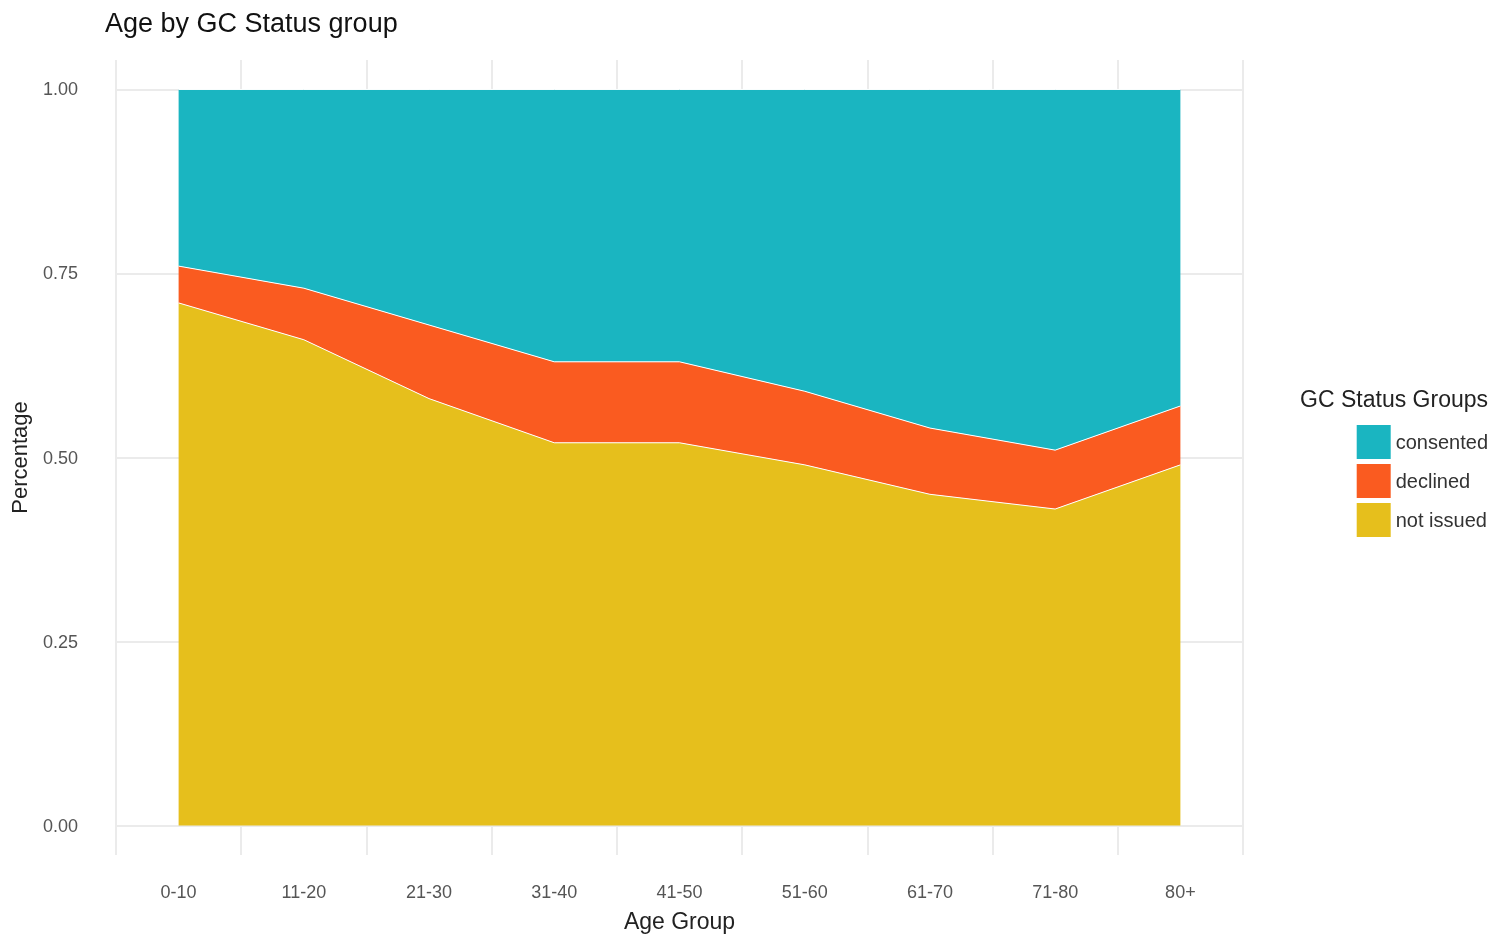 This screenshot has height=937, width=1501. I want to click on x-tick-label: 11-20, so click(304, 892).